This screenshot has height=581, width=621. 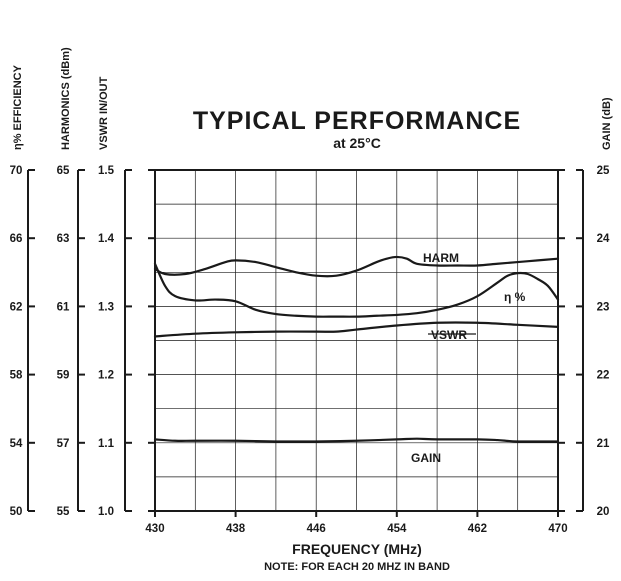 I want to click on y-tick-label-harmonics: 63, so click(x=63, y=239).